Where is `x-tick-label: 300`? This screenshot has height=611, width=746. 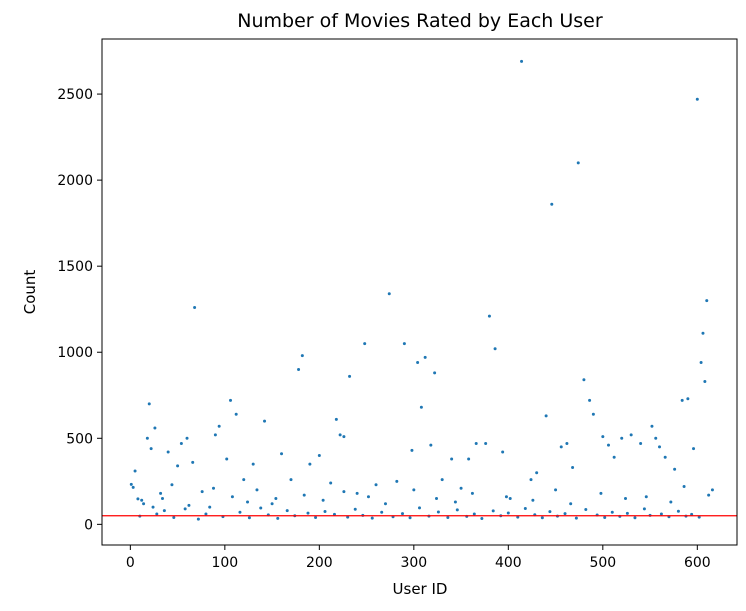
x-tick-label: 300 is located at coordinates (413, 563).